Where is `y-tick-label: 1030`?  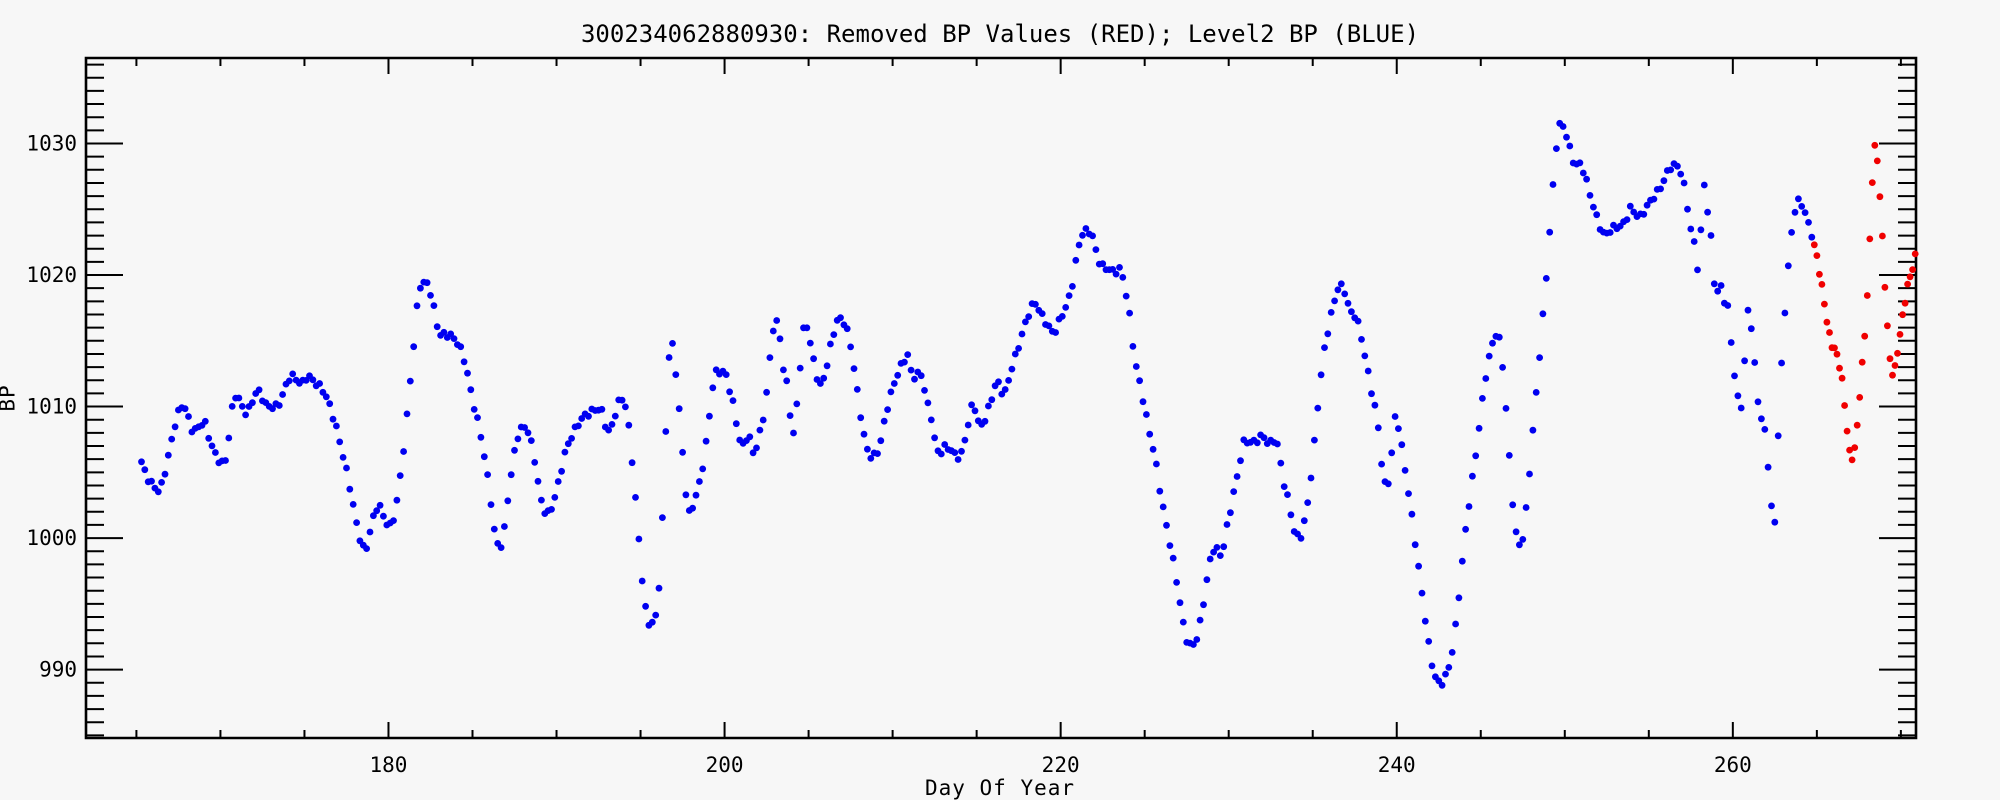 y-tick-label: 1030 is located at coordinates (51, 143).